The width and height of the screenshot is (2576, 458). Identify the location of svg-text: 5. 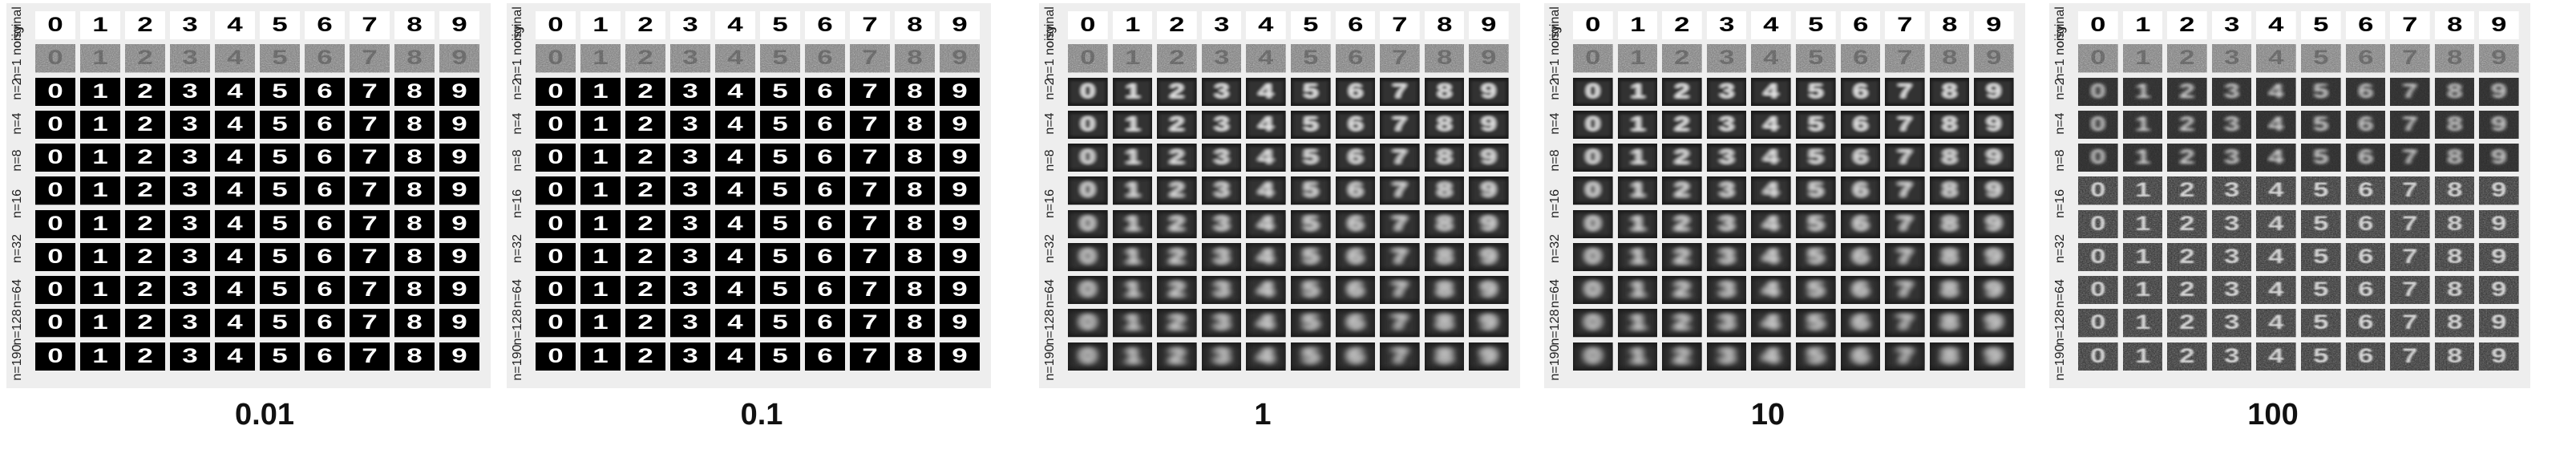
(1310, 190).